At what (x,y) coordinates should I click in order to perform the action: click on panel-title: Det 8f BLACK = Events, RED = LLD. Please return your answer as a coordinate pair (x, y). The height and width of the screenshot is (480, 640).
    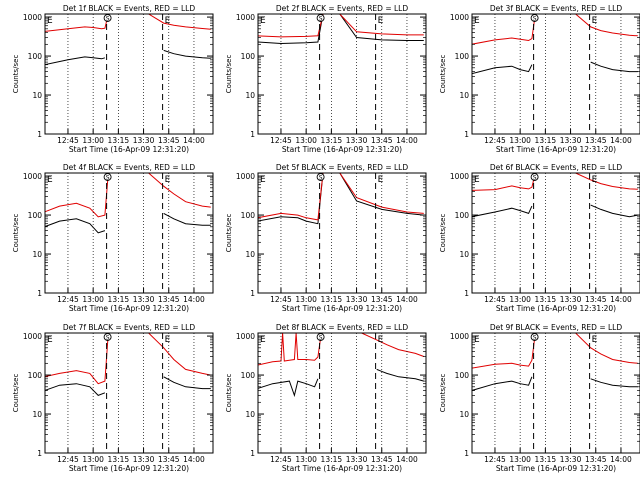
    Looking at the image, I should click on (342, 327).